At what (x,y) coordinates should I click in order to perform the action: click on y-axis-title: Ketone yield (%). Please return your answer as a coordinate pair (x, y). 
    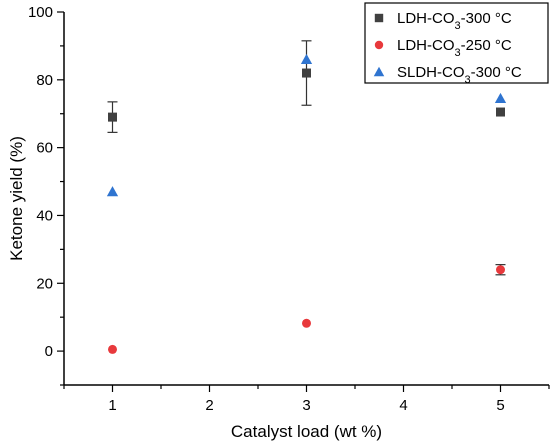
    Looking at the image, I should click on (16, 198).